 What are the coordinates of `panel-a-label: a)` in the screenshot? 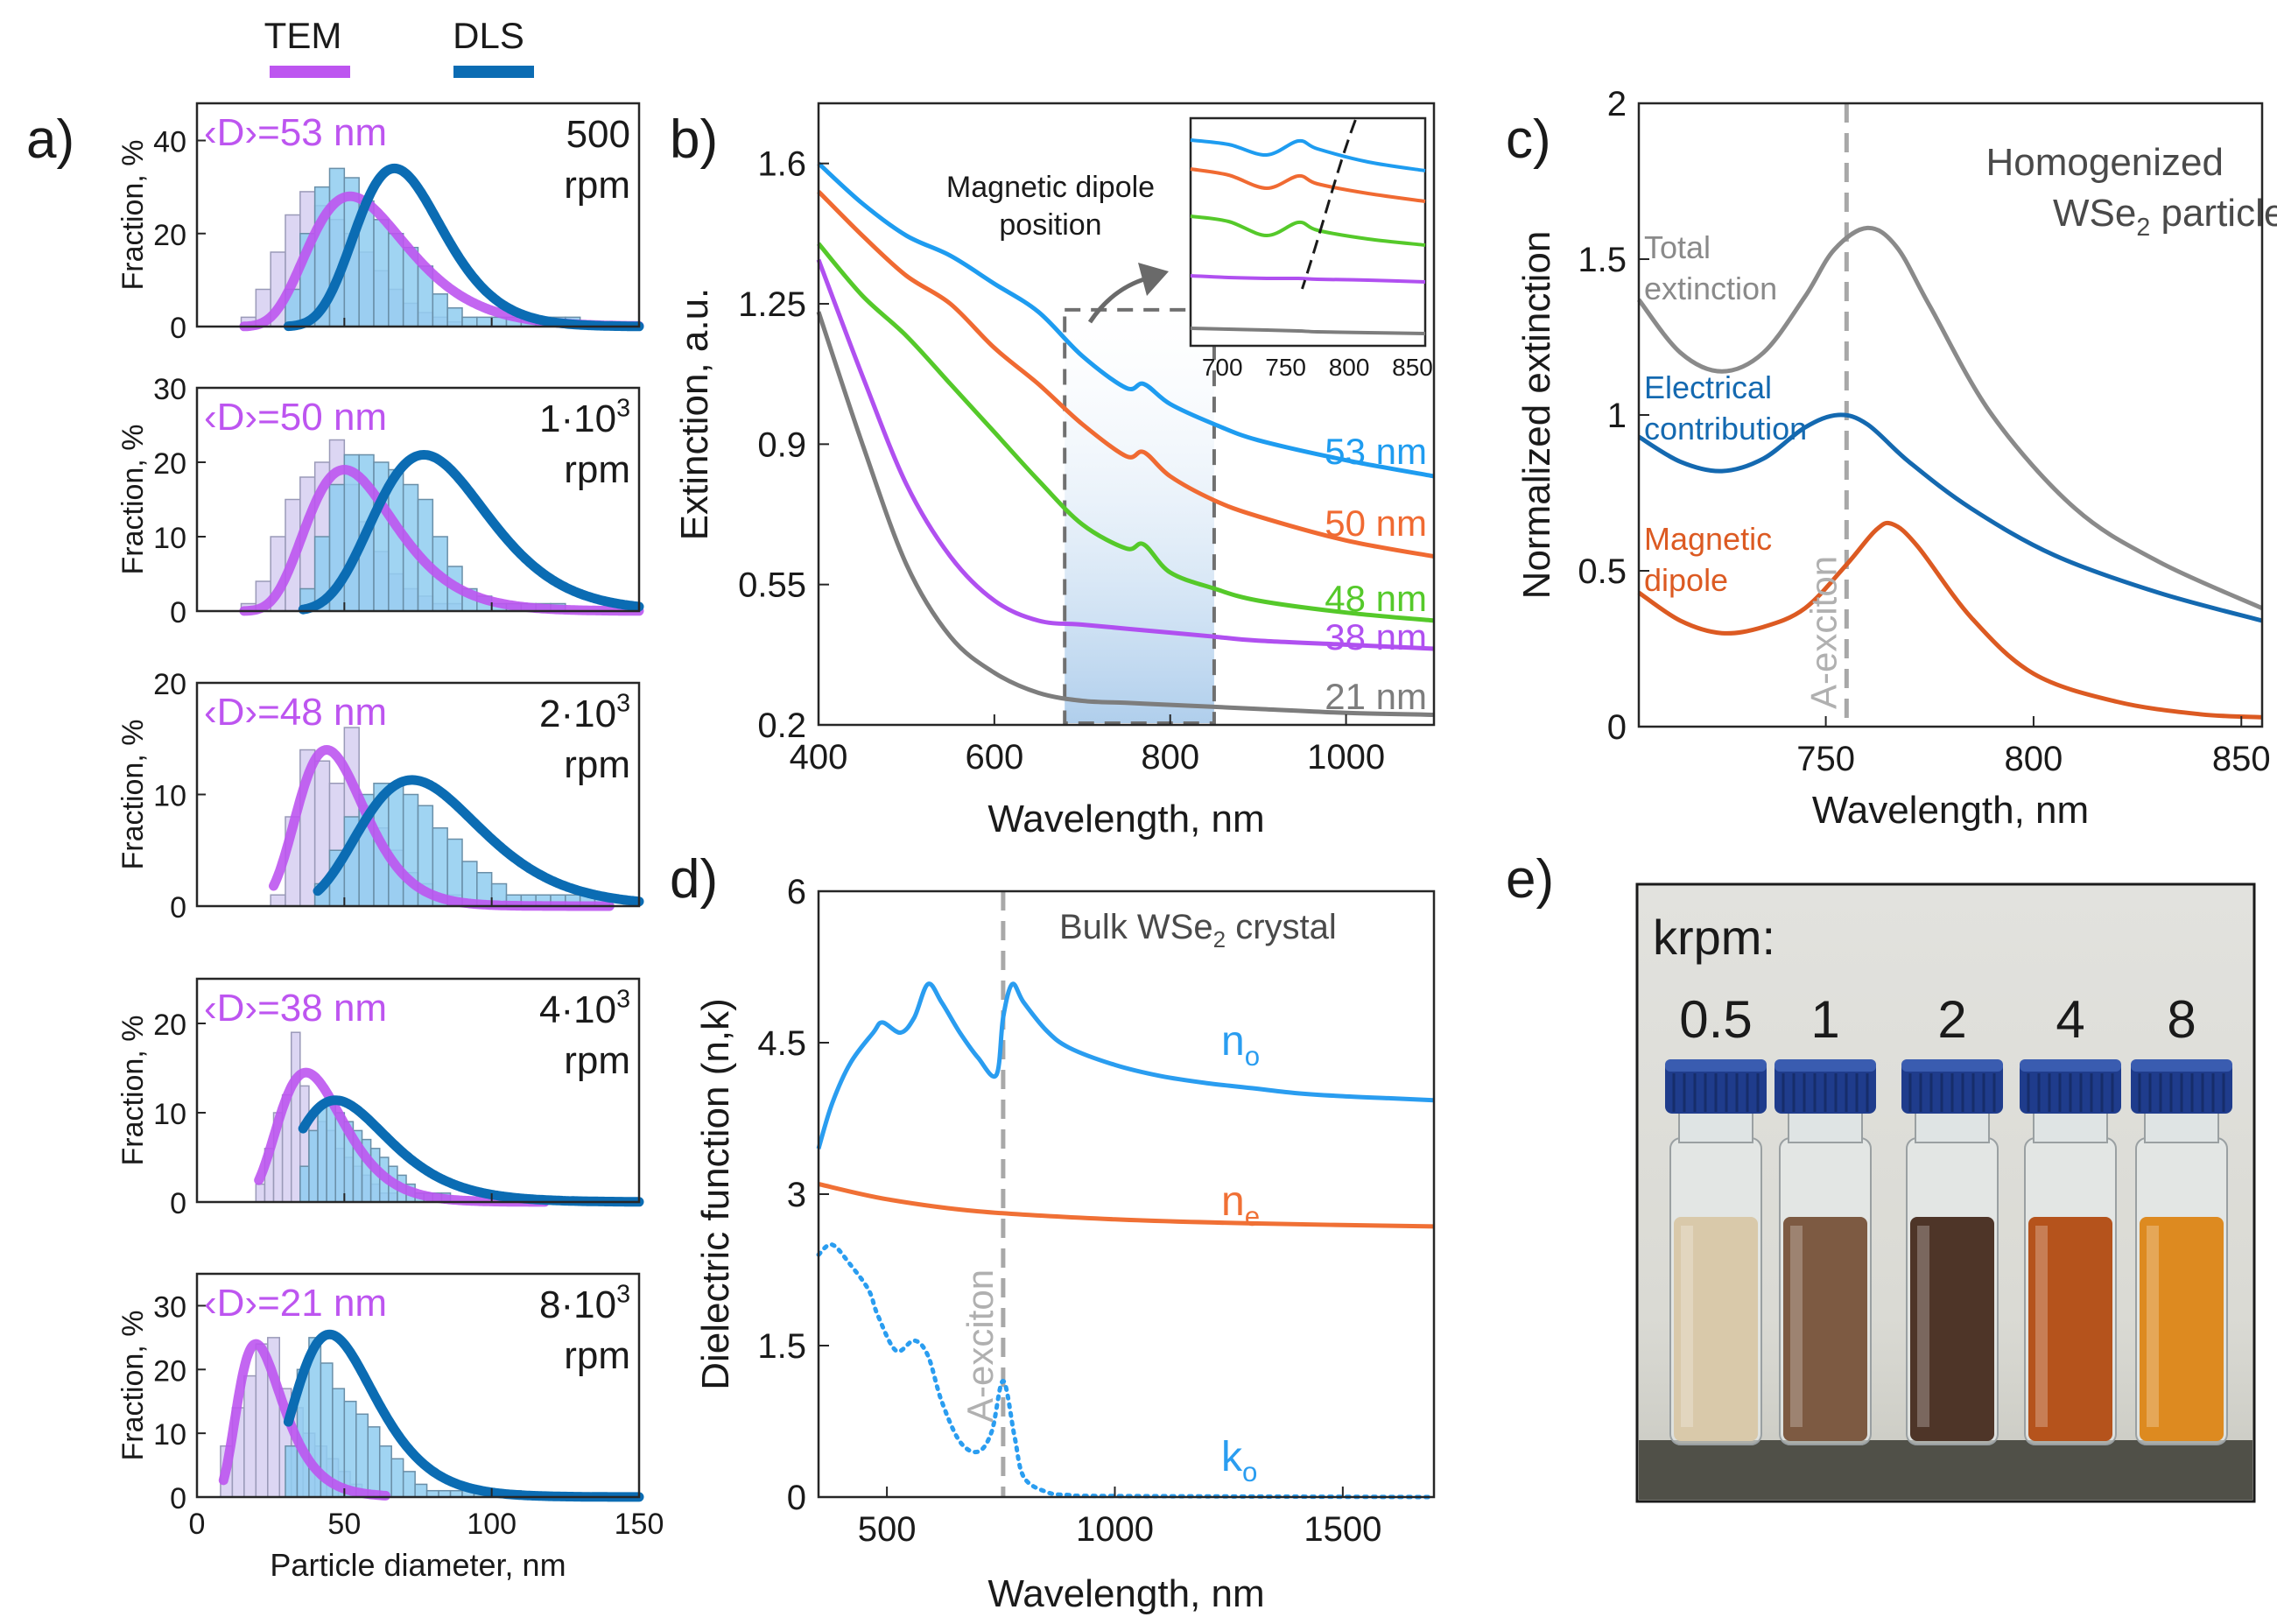 It's located at (50, 139).